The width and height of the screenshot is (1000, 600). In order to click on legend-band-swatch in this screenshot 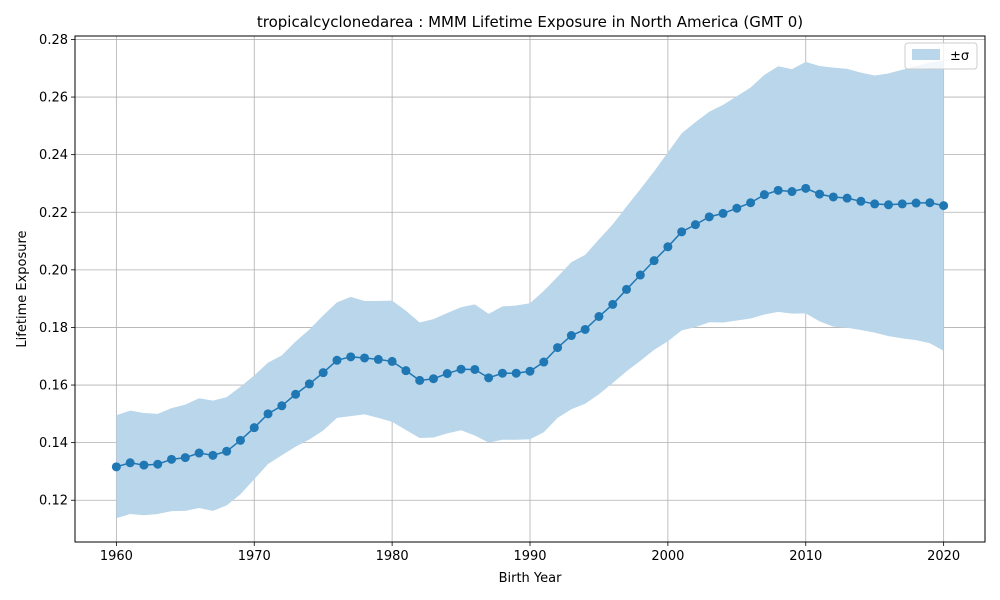, I will do `click(926, 54)`.